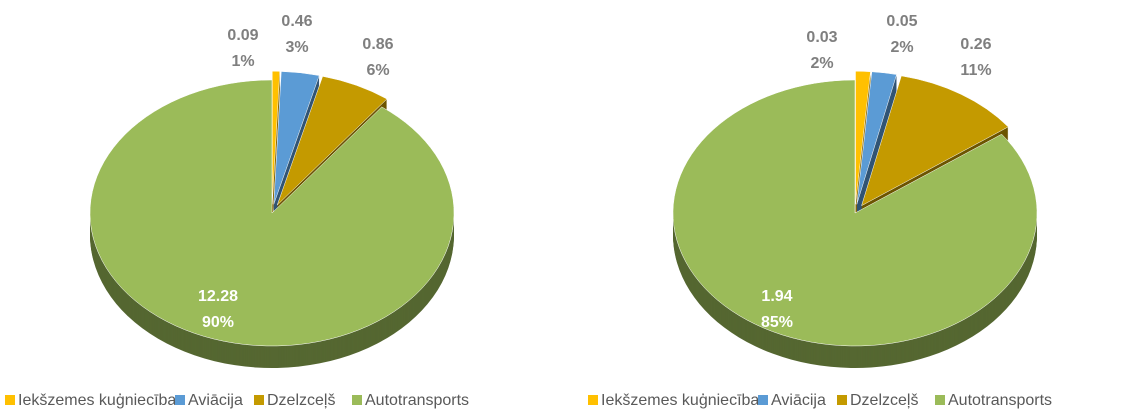  What do you see at coordinates (975, 44) in the screenshot?
I see `data-label-value: 0.26` at bounding box center [975, 44].